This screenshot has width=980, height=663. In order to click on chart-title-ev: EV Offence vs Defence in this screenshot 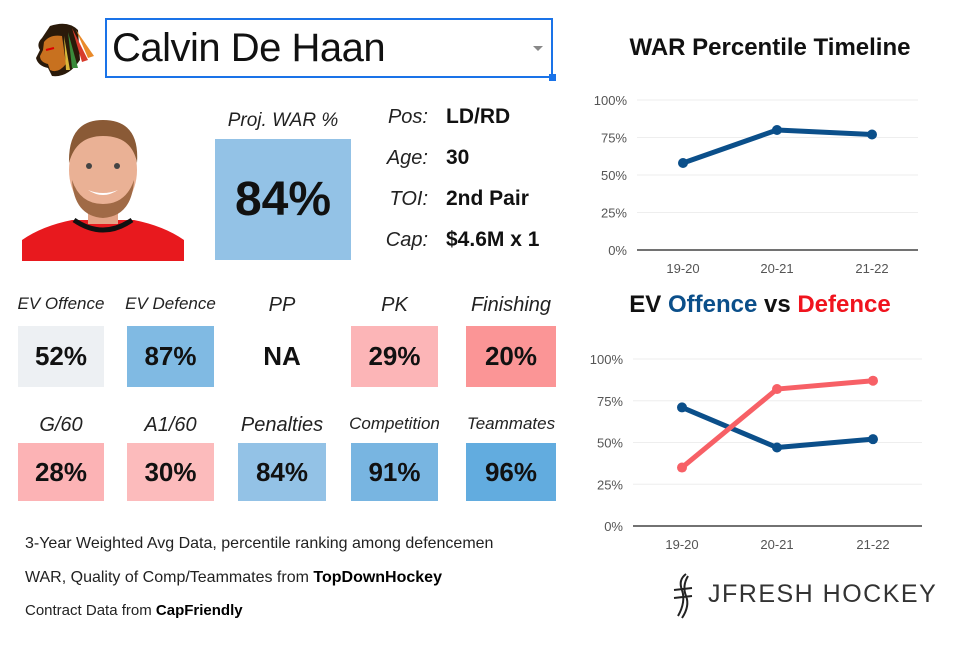, I will do `click(760, 305)`.